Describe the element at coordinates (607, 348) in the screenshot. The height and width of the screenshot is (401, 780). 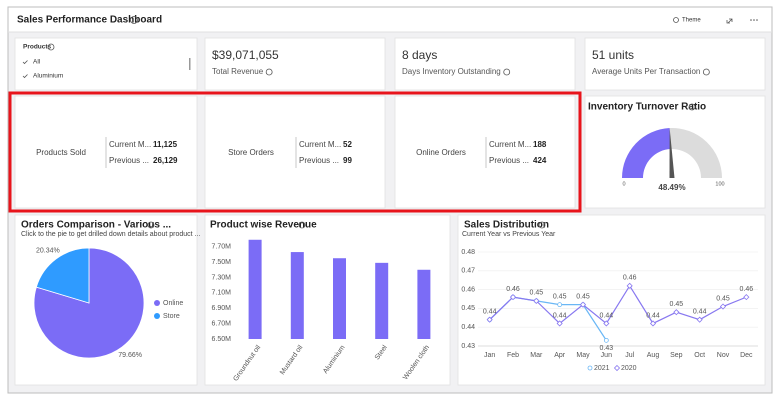
I see `data-label: 0.43` at that location.